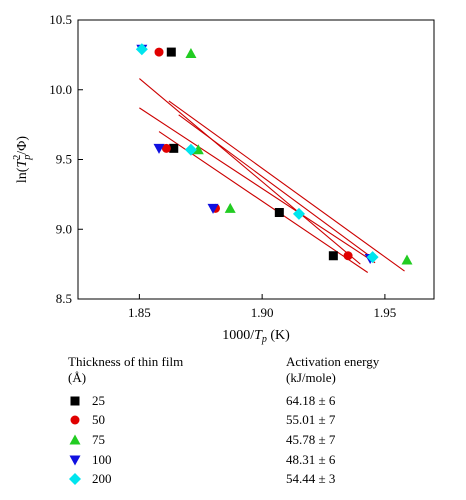 This screenshot has width=466, height=500. Describe the element at coordinates (139, 312) in the screenshot. I see `x-tick-label: 1.85` at that location.